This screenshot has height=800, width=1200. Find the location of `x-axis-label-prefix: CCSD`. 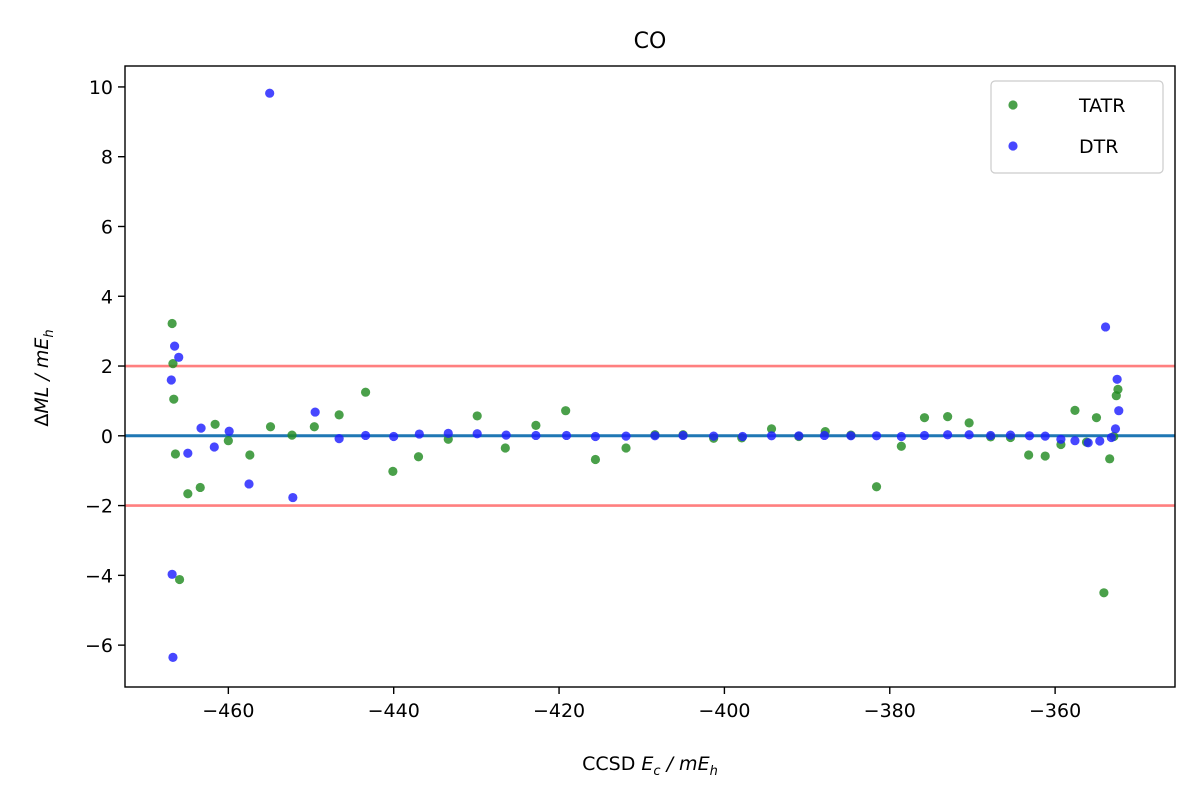

x-axis-label-prefix: CCSD is located at coordinates (611, 764).